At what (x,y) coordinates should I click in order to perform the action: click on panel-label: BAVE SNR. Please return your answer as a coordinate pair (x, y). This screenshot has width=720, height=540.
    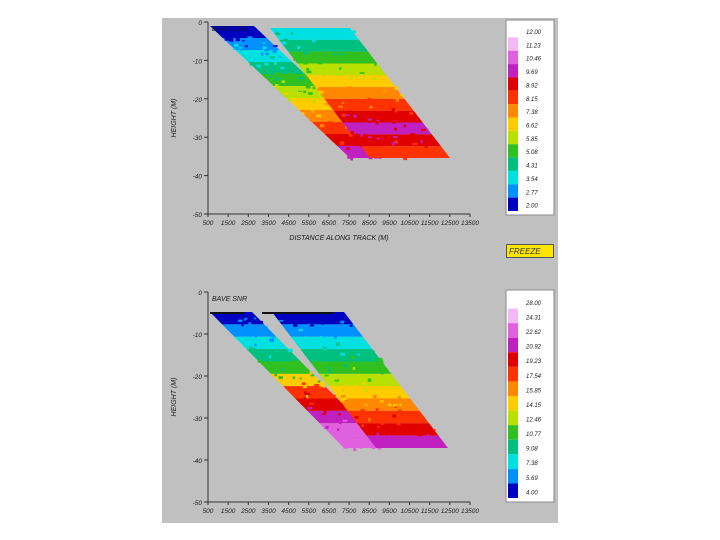
    Looking at the image, I should click on (229, 299).